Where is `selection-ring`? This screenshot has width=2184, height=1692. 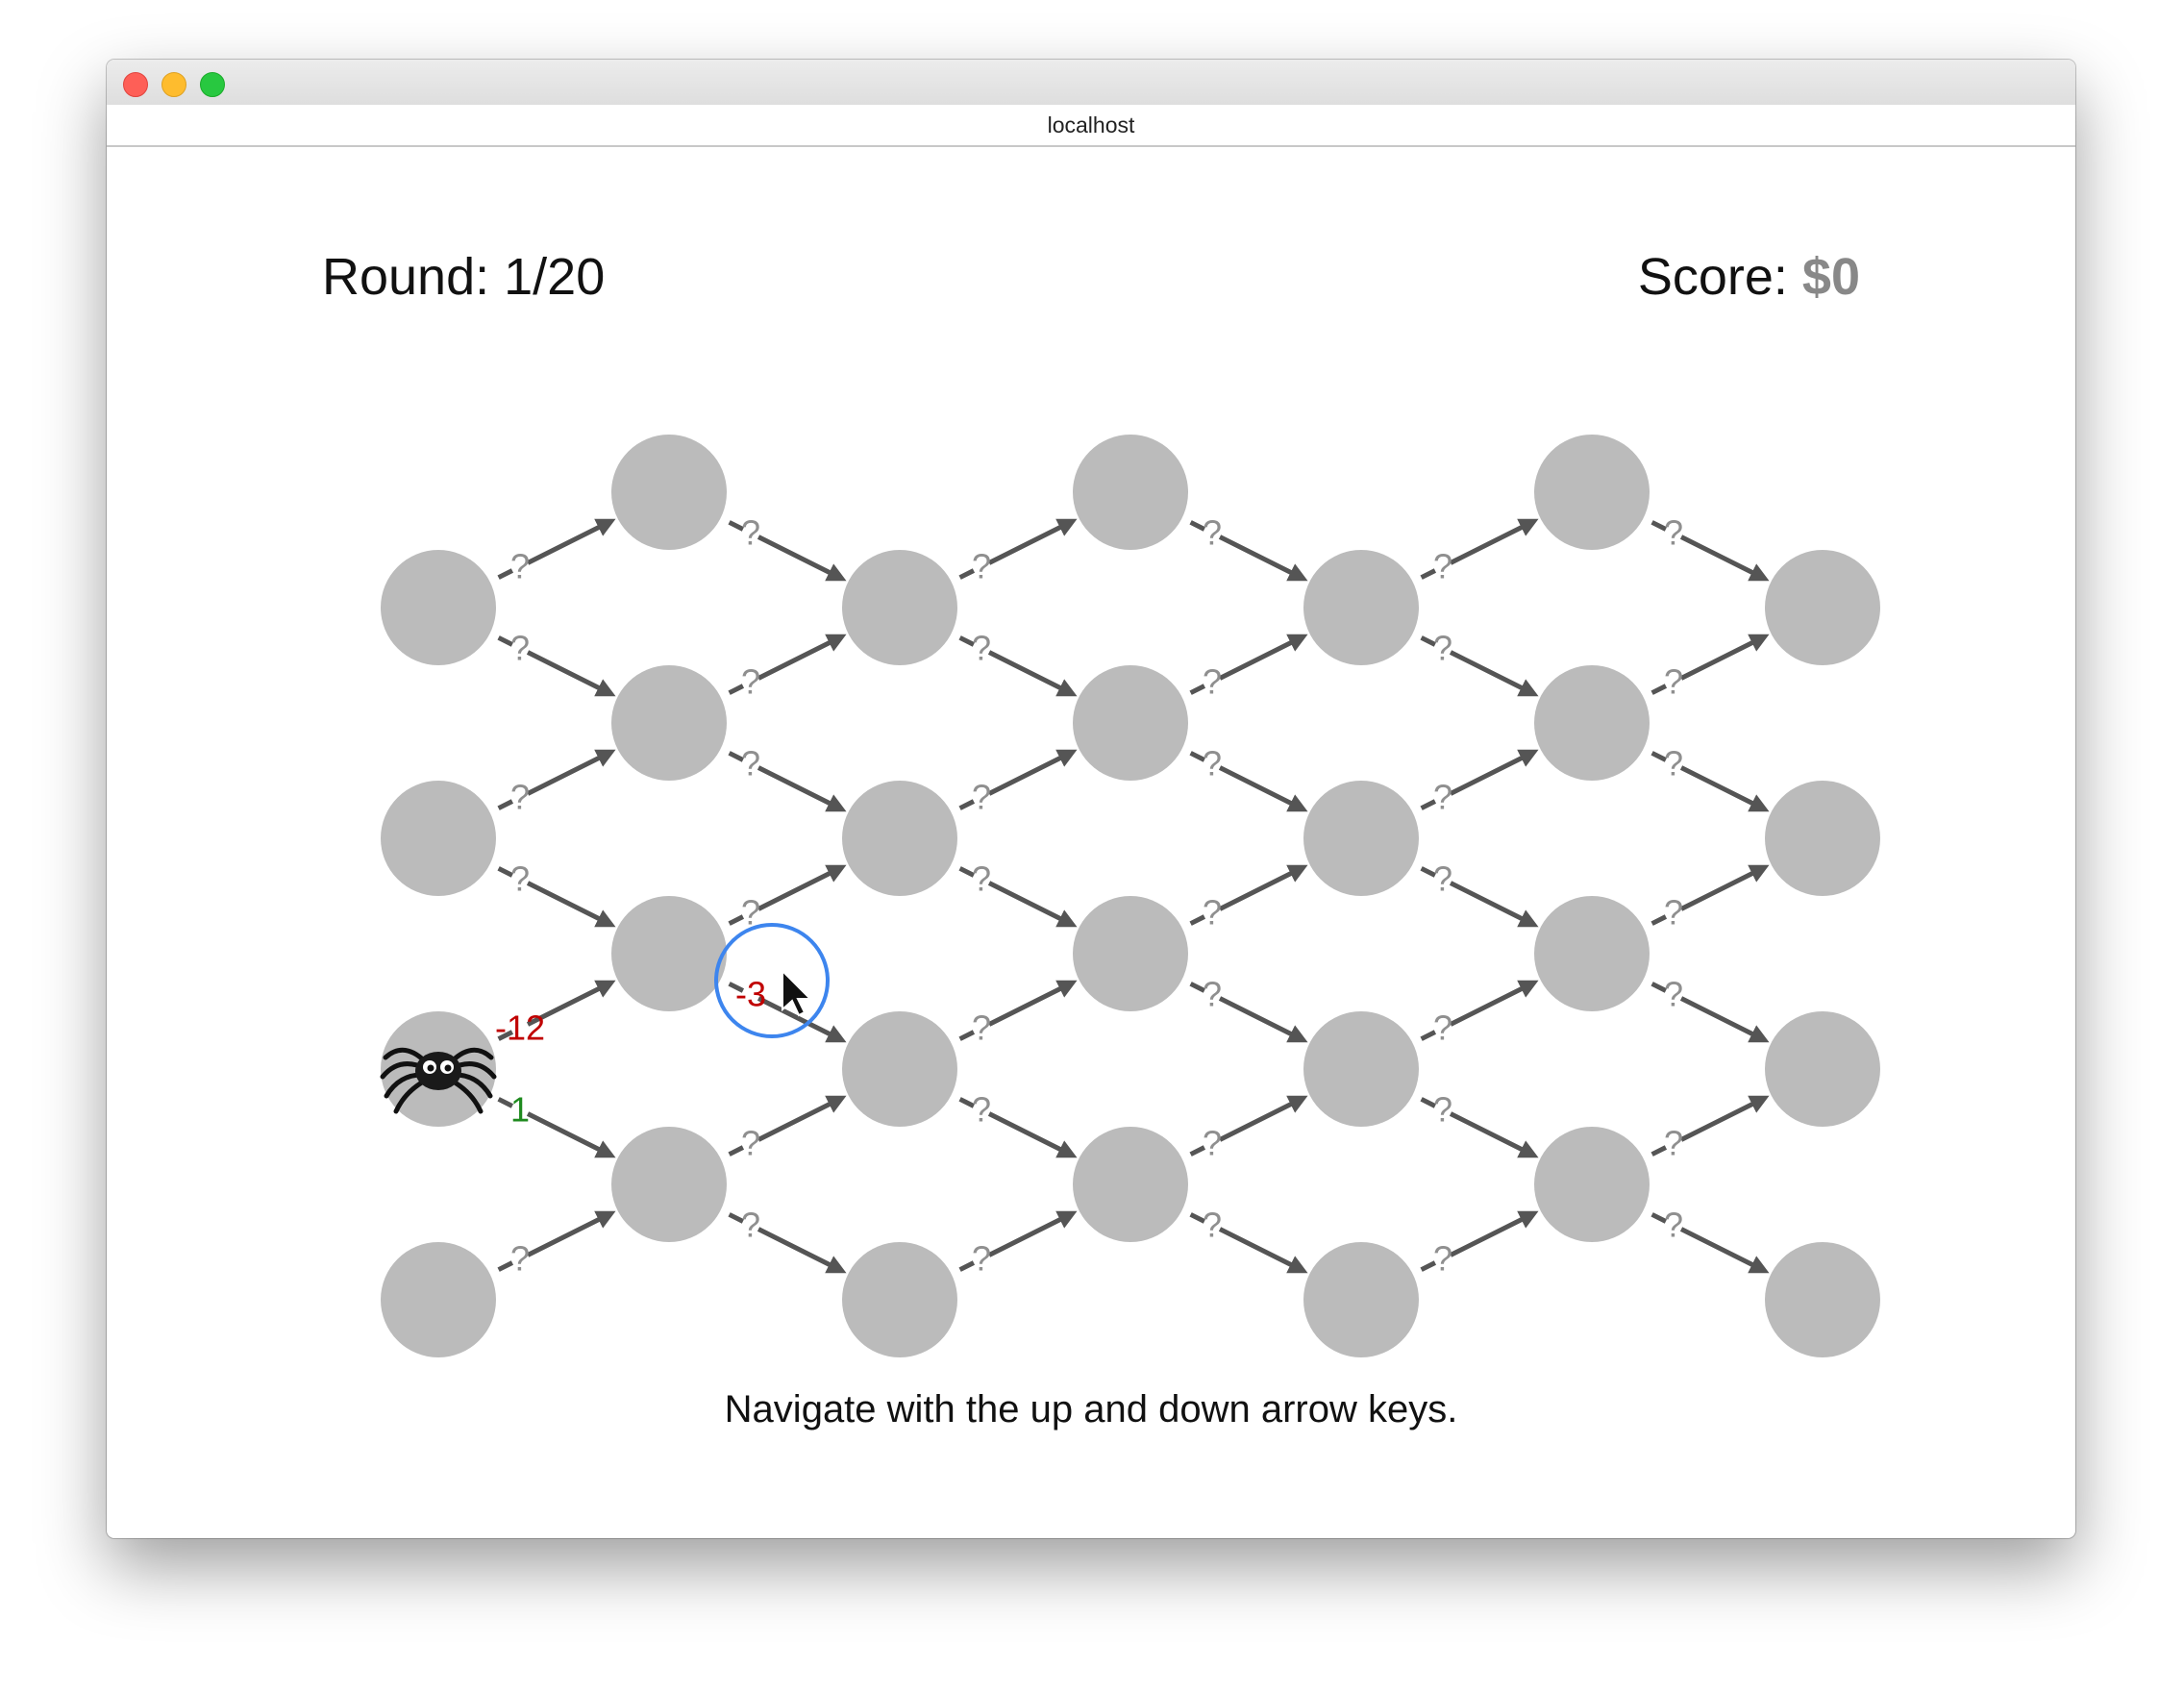 selection-ring is located at coordinates (772, 980).